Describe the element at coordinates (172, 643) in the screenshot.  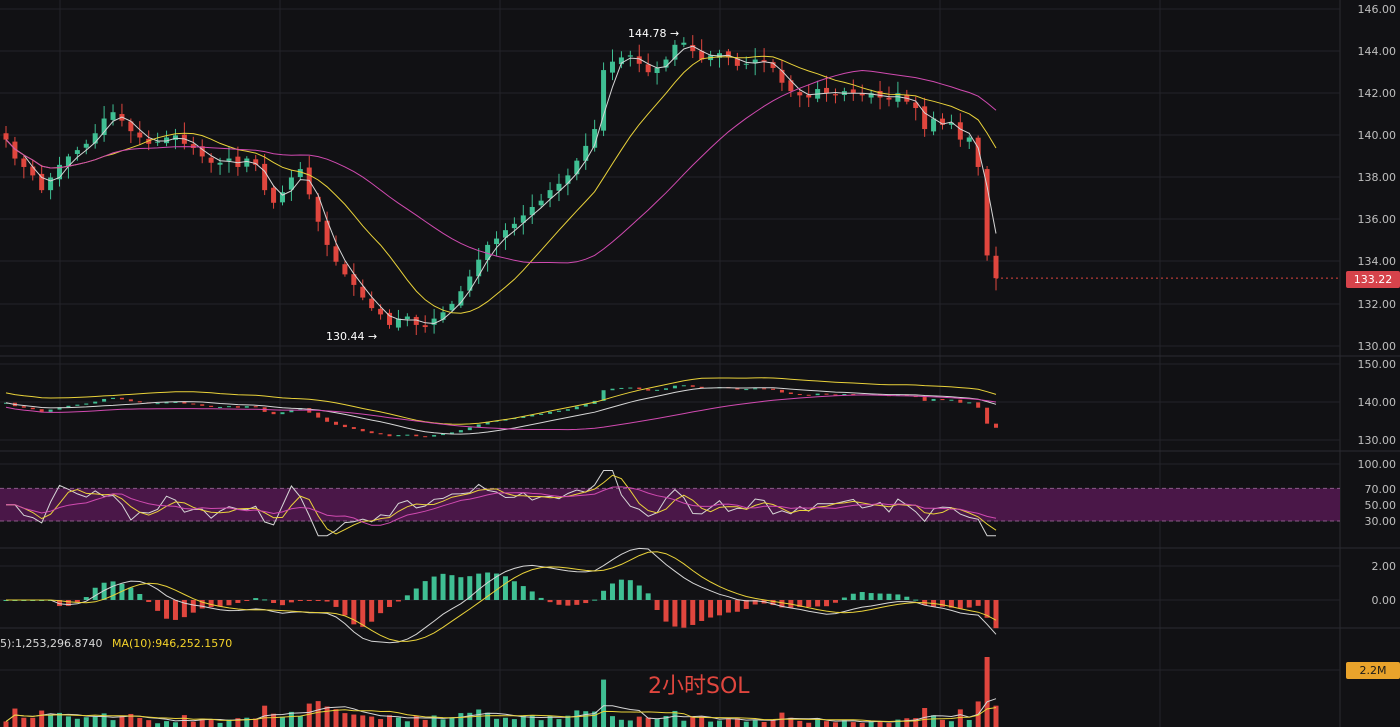
I see `volume-ma10-label: MA(10):946,252.1570` at that location.